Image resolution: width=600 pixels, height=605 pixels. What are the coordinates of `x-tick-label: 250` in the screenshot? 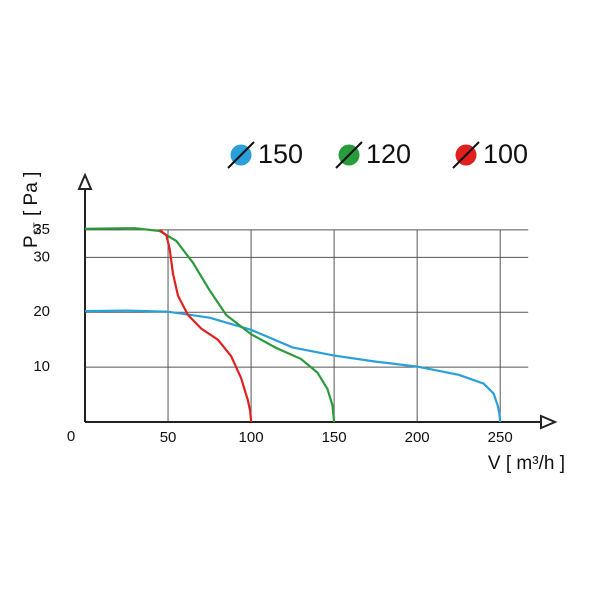 It's located at (500, 437).